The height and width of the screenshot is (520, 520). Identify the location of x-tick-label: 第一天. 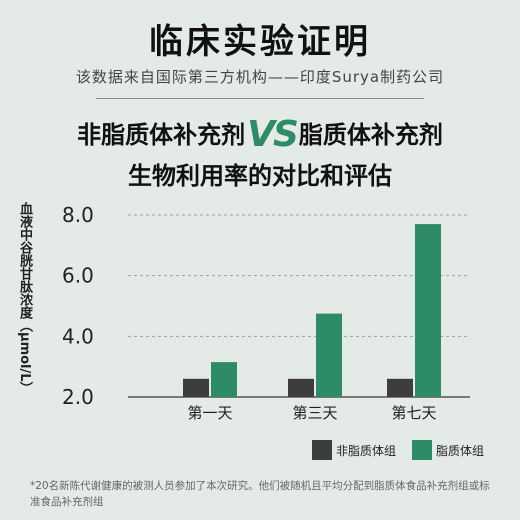
(209, 413).